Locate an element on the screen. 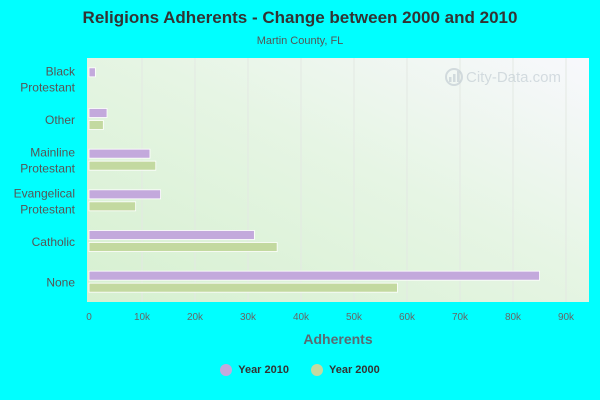  bar-2010-catholic is located at coordinates (171, 235).